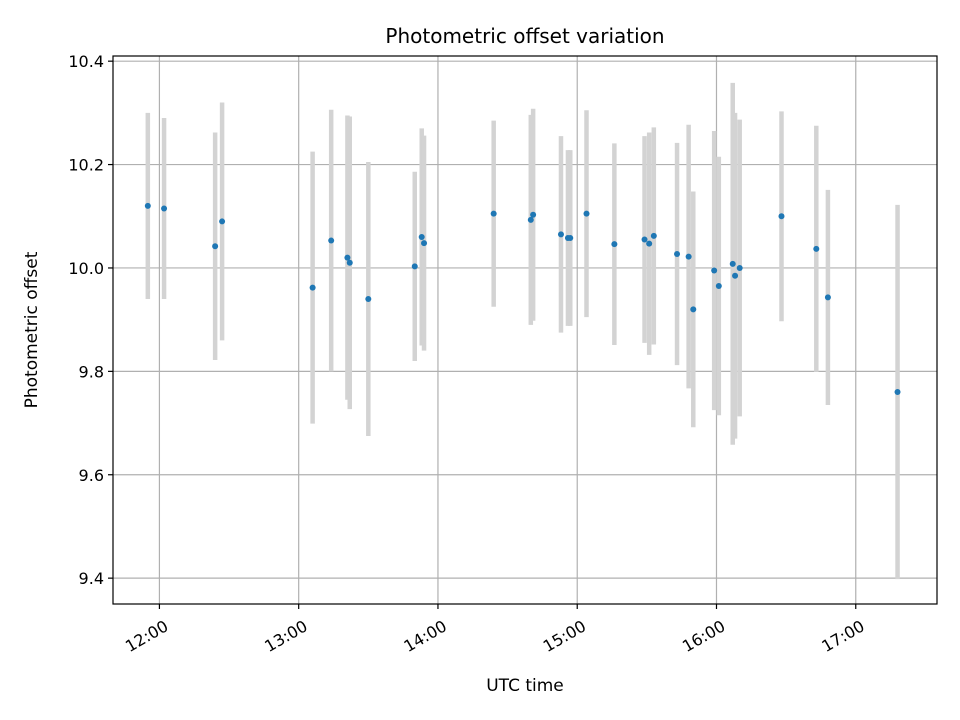 The height and width of the screenshot is (720, 960). Describe the element at coordinates (703, 636) in the screenshot. I see `x-tick-label: 16:00` at that location.